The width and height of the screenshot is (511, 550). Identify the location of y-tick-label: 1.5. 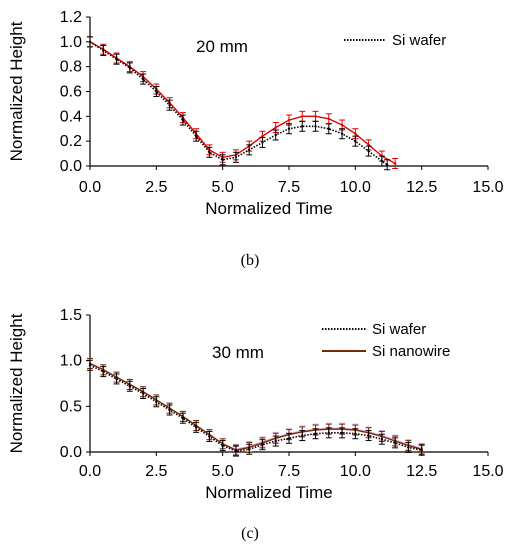
(71, 315).